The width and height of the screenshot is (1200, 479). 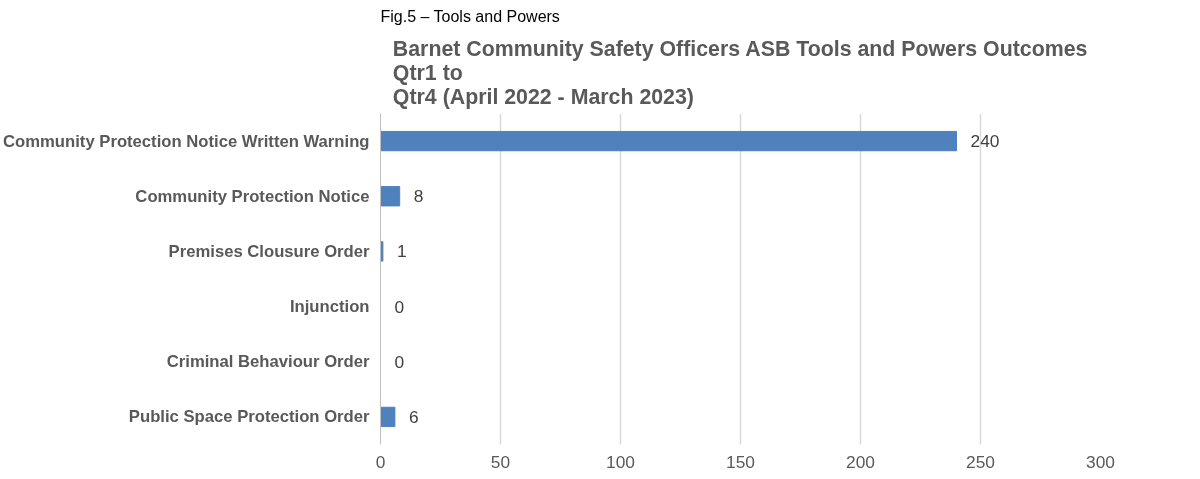 I want to click on x-tick-label: 300, so click(x=1100, y=461).